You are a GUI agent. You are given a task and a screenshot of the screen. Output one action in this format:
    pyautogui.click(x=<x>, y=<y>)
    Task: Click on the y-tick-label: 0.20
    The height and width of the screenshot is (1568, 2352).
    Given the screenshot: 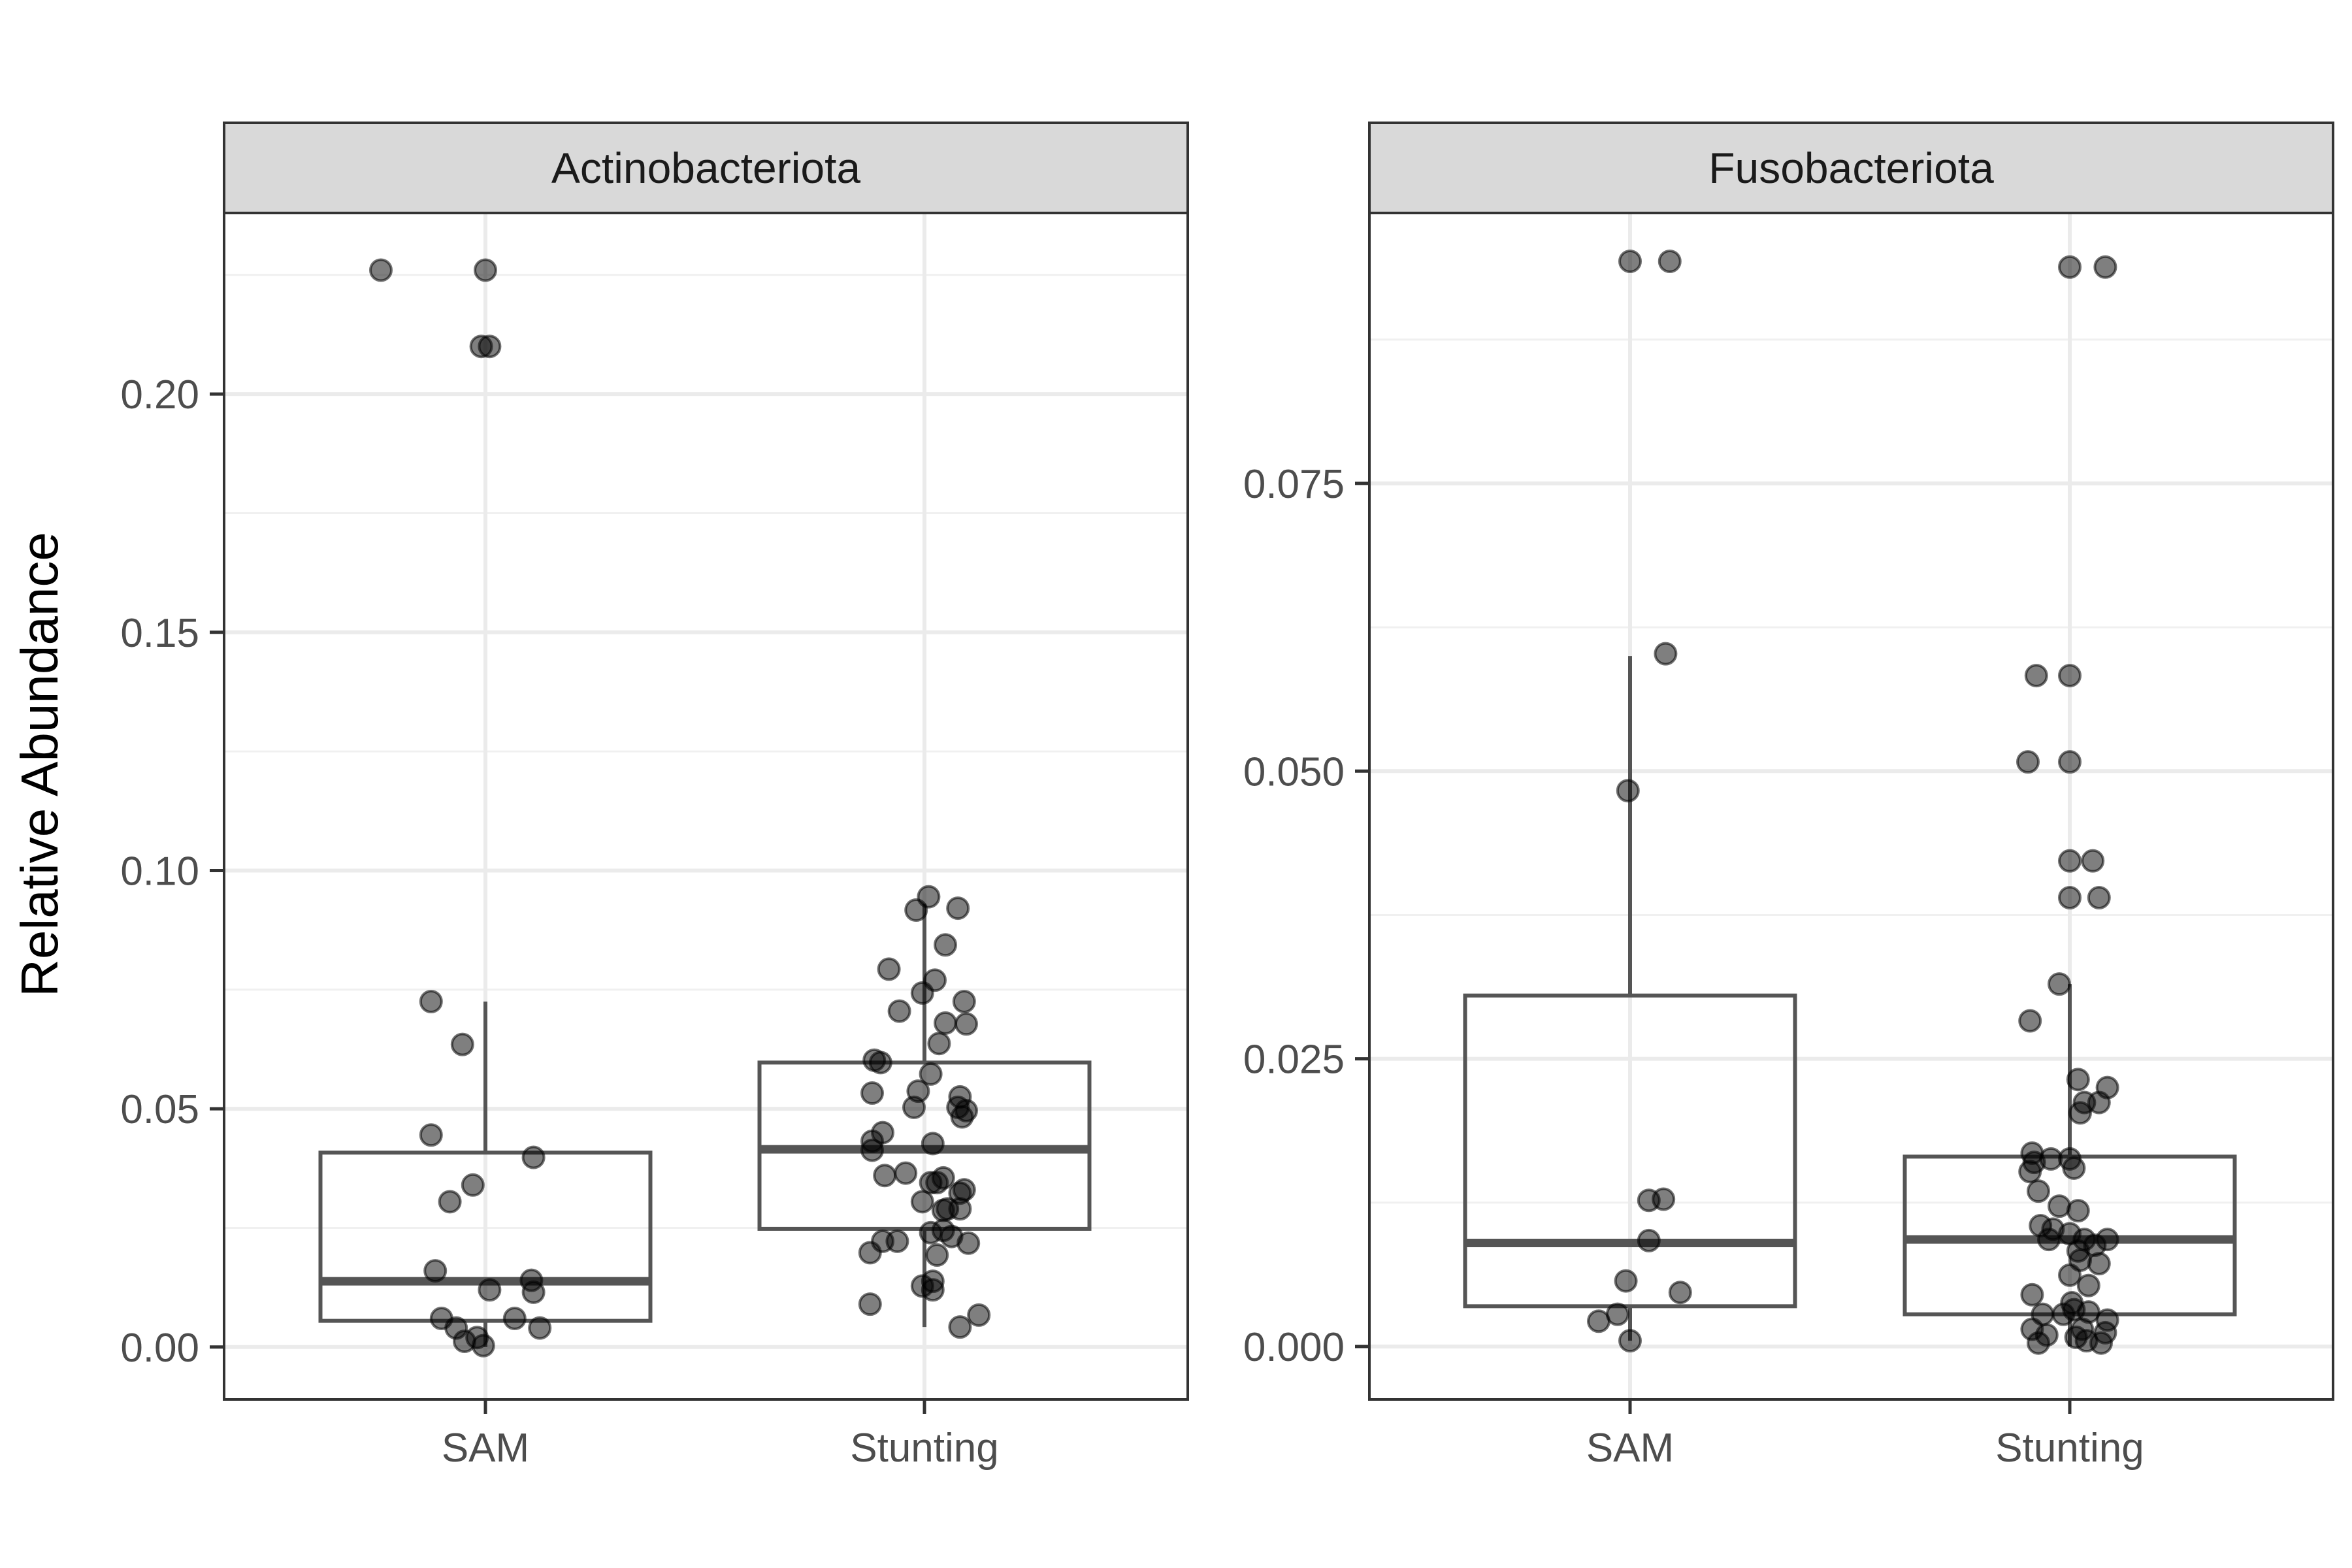 What is the action you would take?
    pyautogui.click(x=159, y=394)
    